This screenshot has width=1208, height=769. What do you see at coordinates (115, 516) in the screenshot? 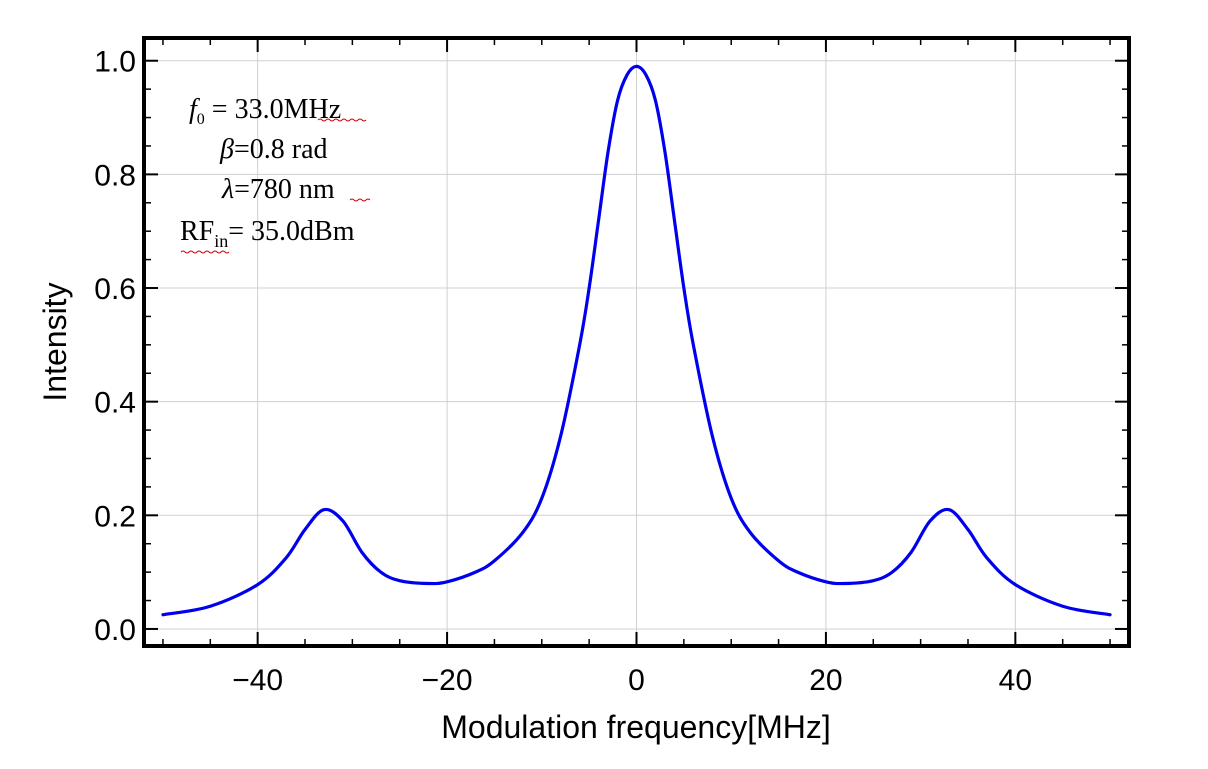
I see `y-tick-label: 0.2` at bounding box center [115, 516].